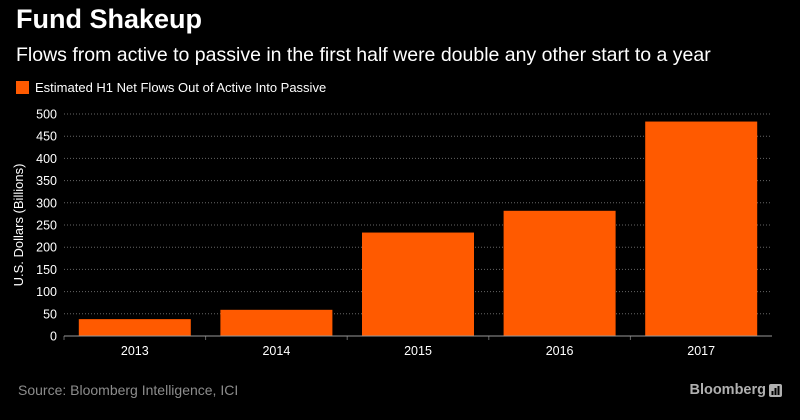  I want to click on bar-chart-icon, so click(775, 390).